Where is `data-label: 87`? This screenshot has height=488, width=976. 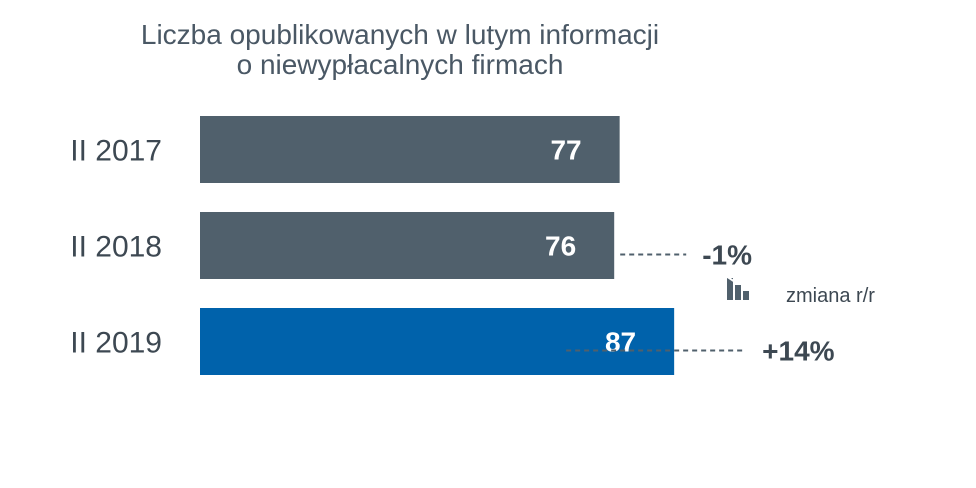
data-label: 87 is located at coordinates (620, 342).